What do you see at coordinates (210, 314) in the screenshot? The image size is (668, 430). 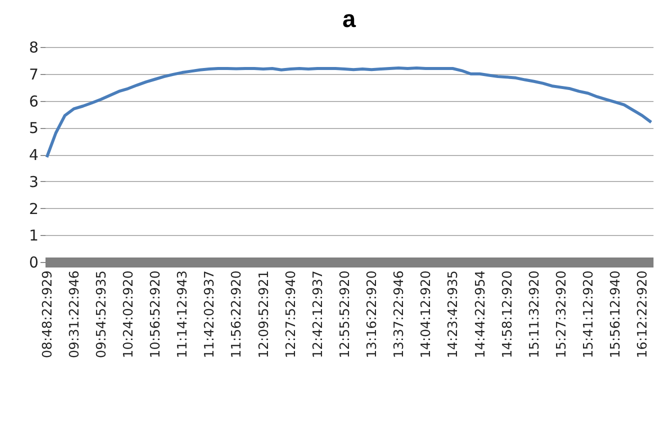 I see `x-tick-label: 11:42:02:937` at bounding box center [210, 314].